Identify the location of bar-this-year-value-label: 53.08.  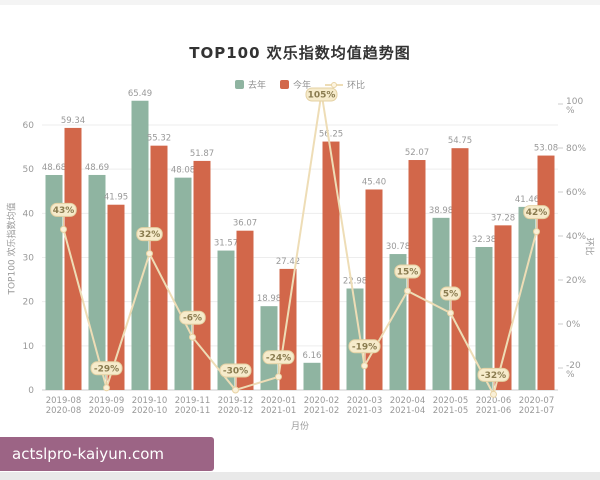
(546, 149).